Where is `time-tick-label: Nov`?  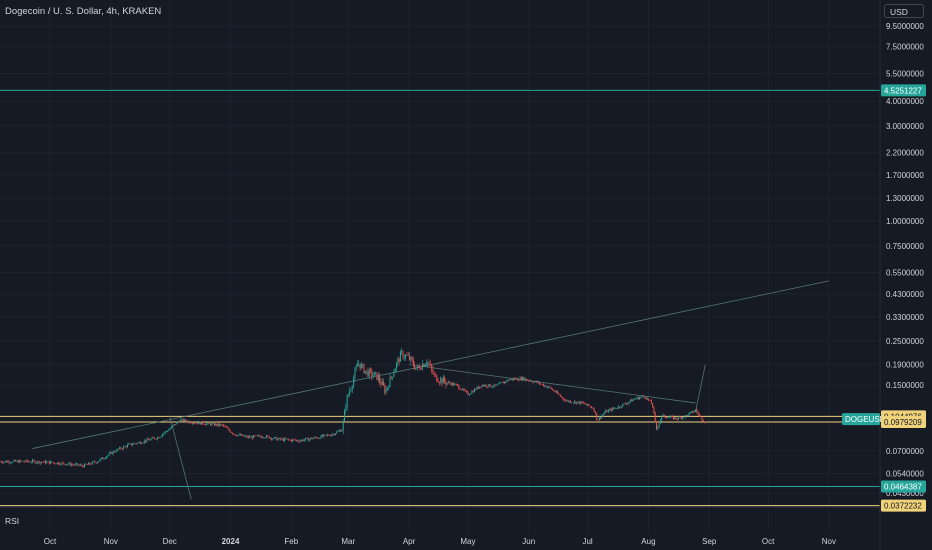
time-tick-label: Nov is located at coordinates (111, 541).